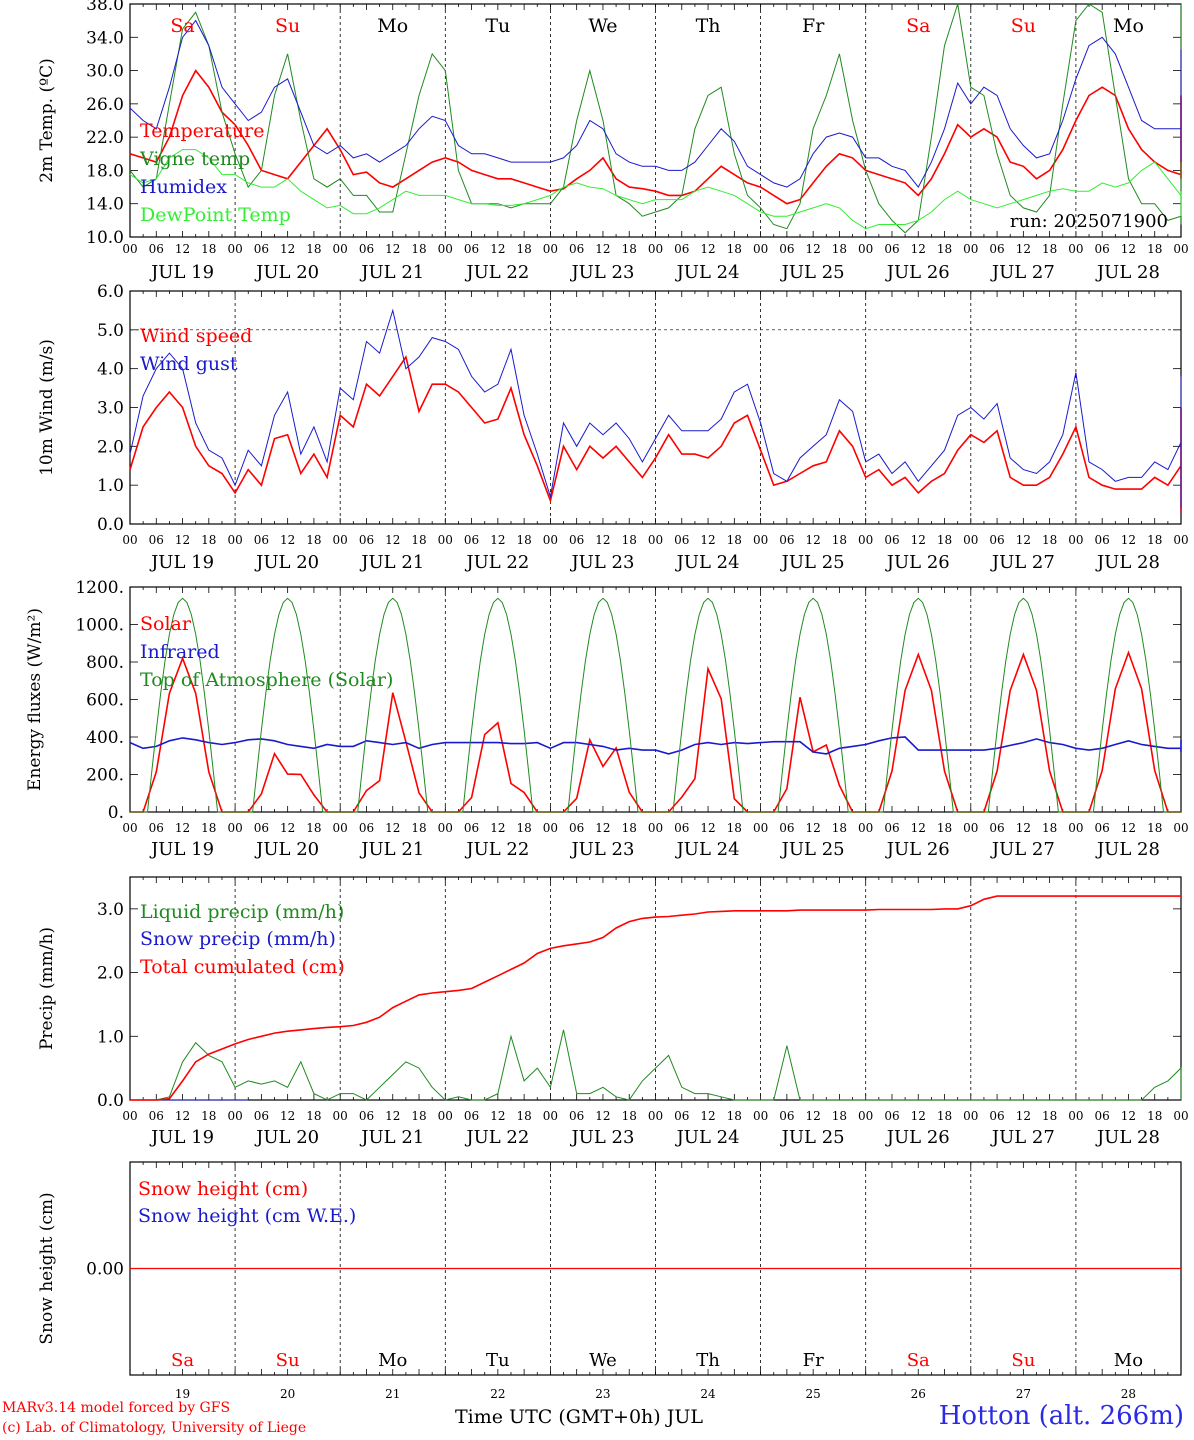 The height and width of the screenshot is (1440, 1194). I want to click on weekday-label: Fr, so click(813, 26).